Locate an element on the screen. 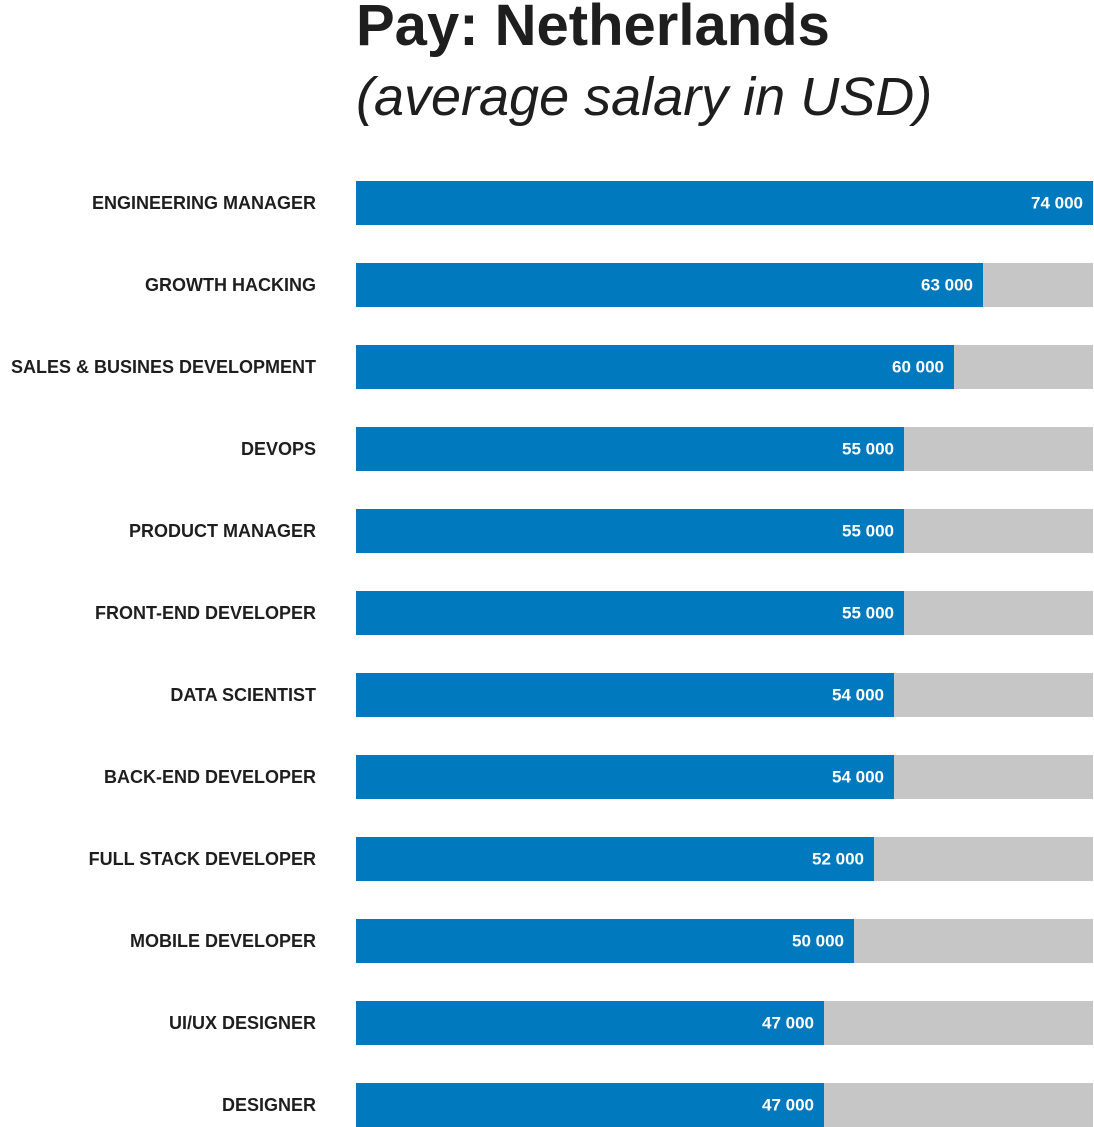  value-label: 60 000 is located at coordinates (918, 367).